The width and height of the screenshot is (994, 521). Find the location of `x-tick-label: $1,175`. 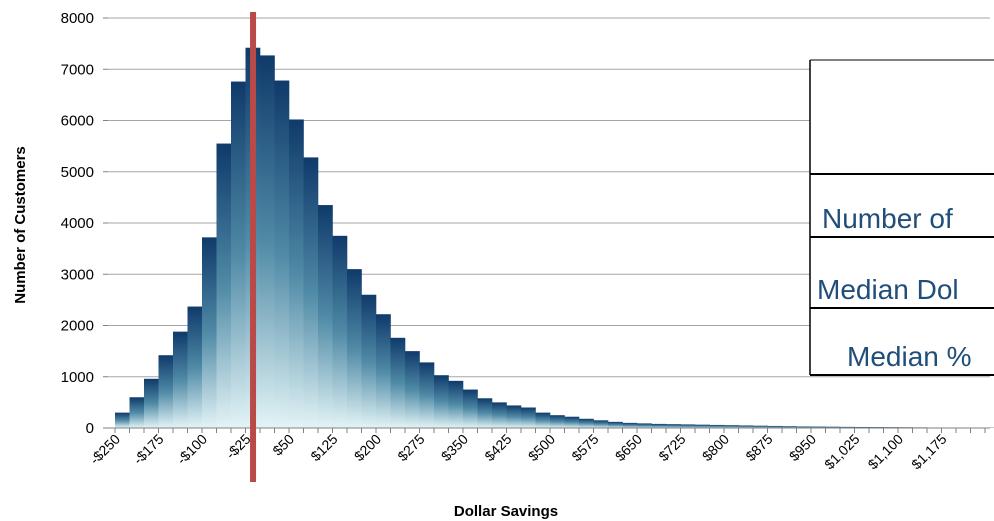

x-tick-label: $1,175 is located at coordinates (929, 452).